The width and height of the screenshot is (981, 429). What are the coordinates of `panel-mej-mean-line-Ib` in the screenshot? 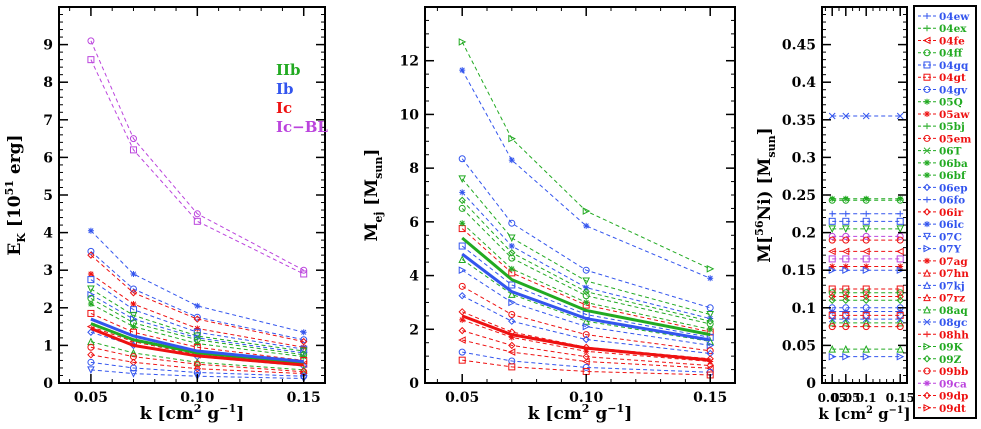 It's located at (586, 297).